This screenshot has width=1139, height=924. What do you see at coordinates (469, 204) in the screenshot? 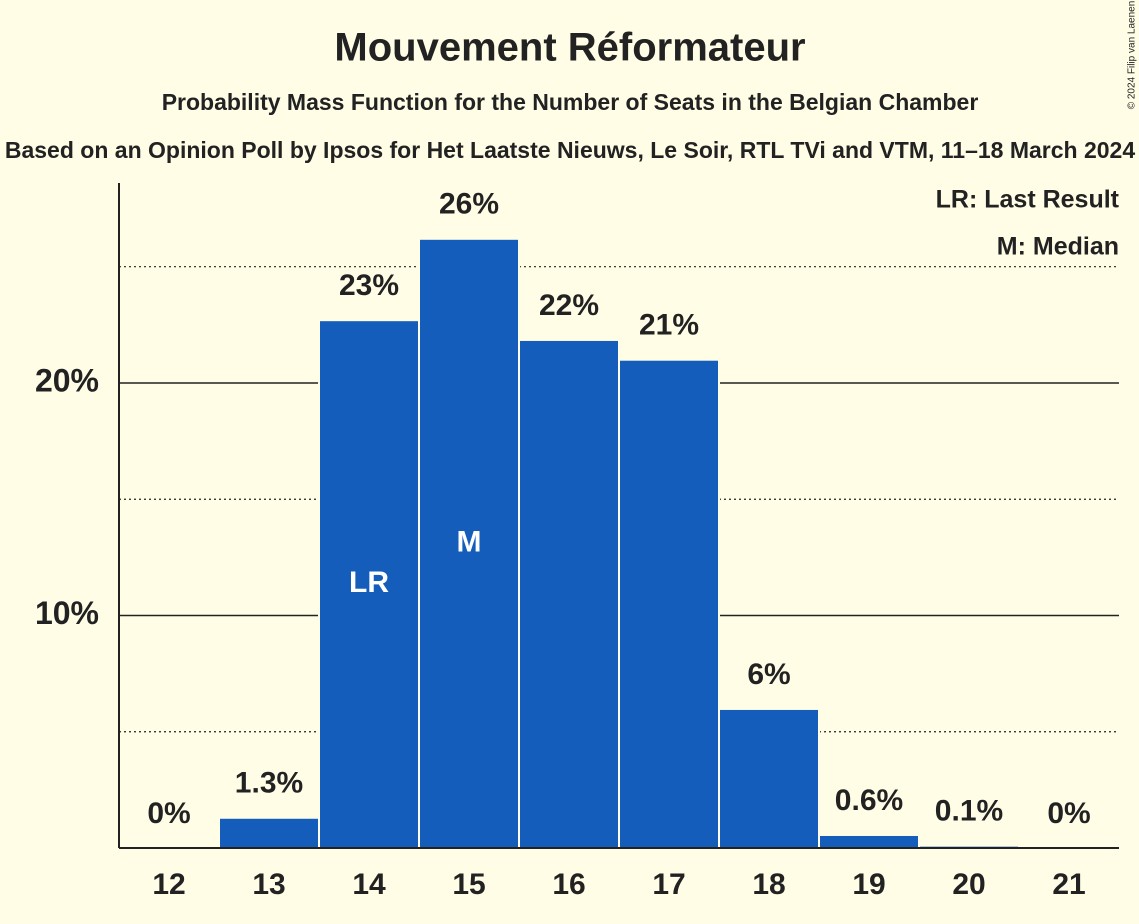
I see `value-label: 26%` at bounding box center [469, 204].